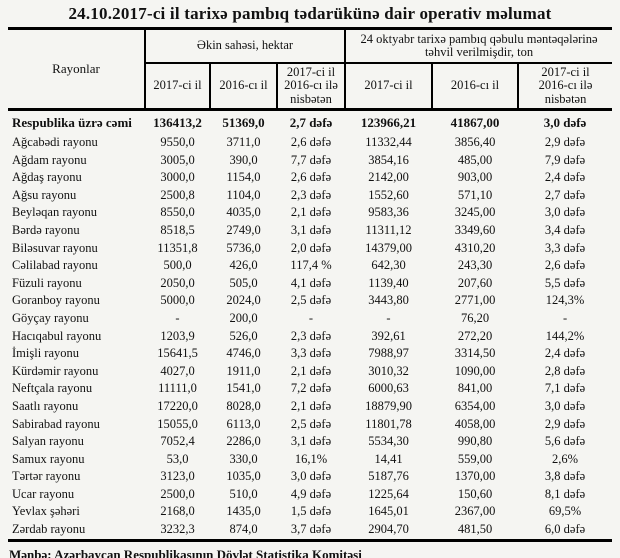 The height and width of the screenshot is (558, 620). I want to click on row-name: Ağcabədi rayonu, so click(55, 142).